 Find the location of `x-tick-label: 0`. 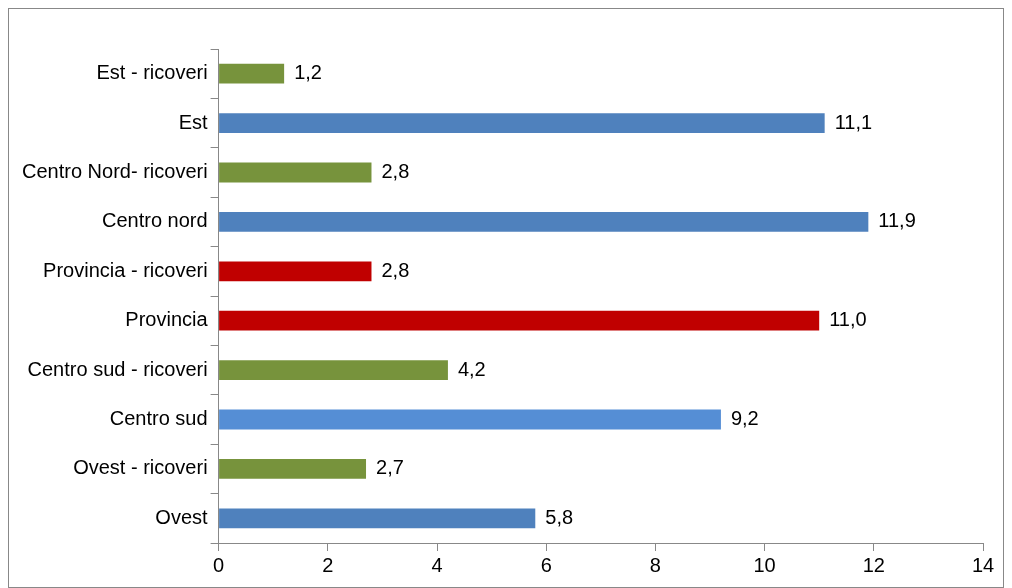

x-tick-label: 0 is located at coordinates (219, 564).